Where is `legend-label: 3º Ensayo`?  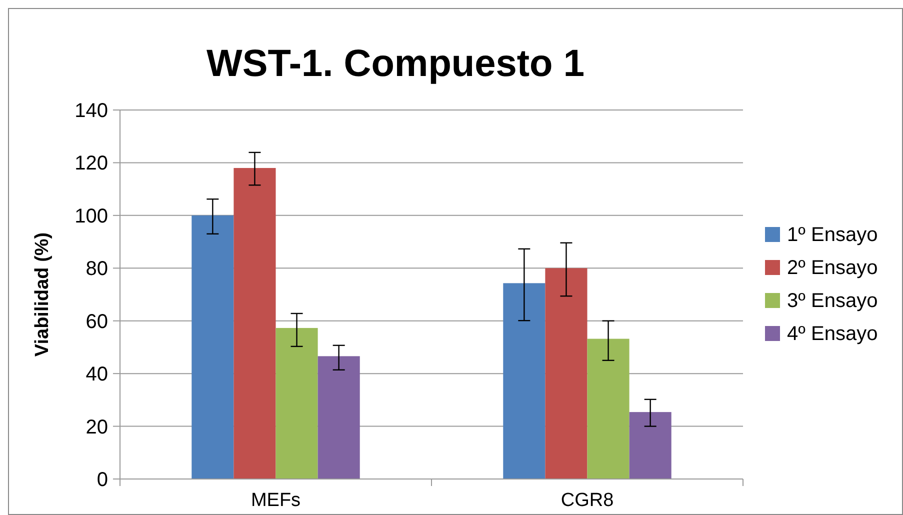 legend-label: 3º Ensayo is located at coordinates (832, 301).